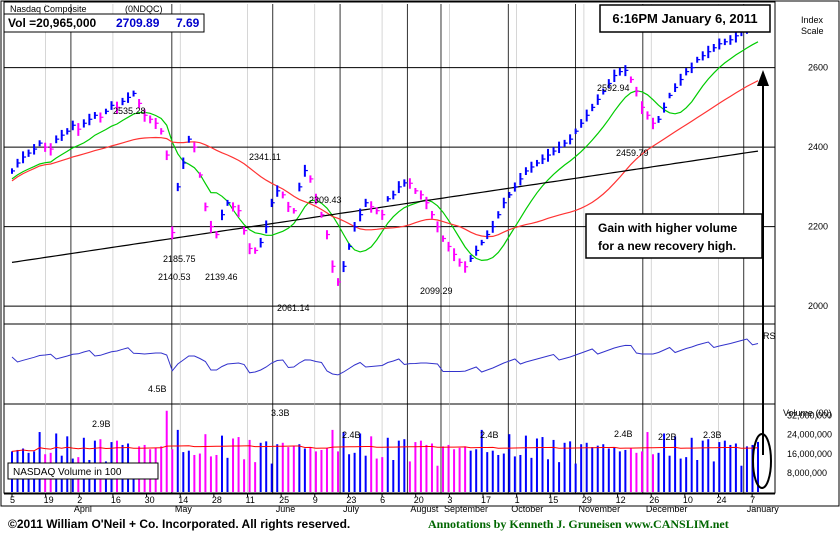 The image size is (840, 536). I want to click on x-tick-6: 28, so click(217, 500).